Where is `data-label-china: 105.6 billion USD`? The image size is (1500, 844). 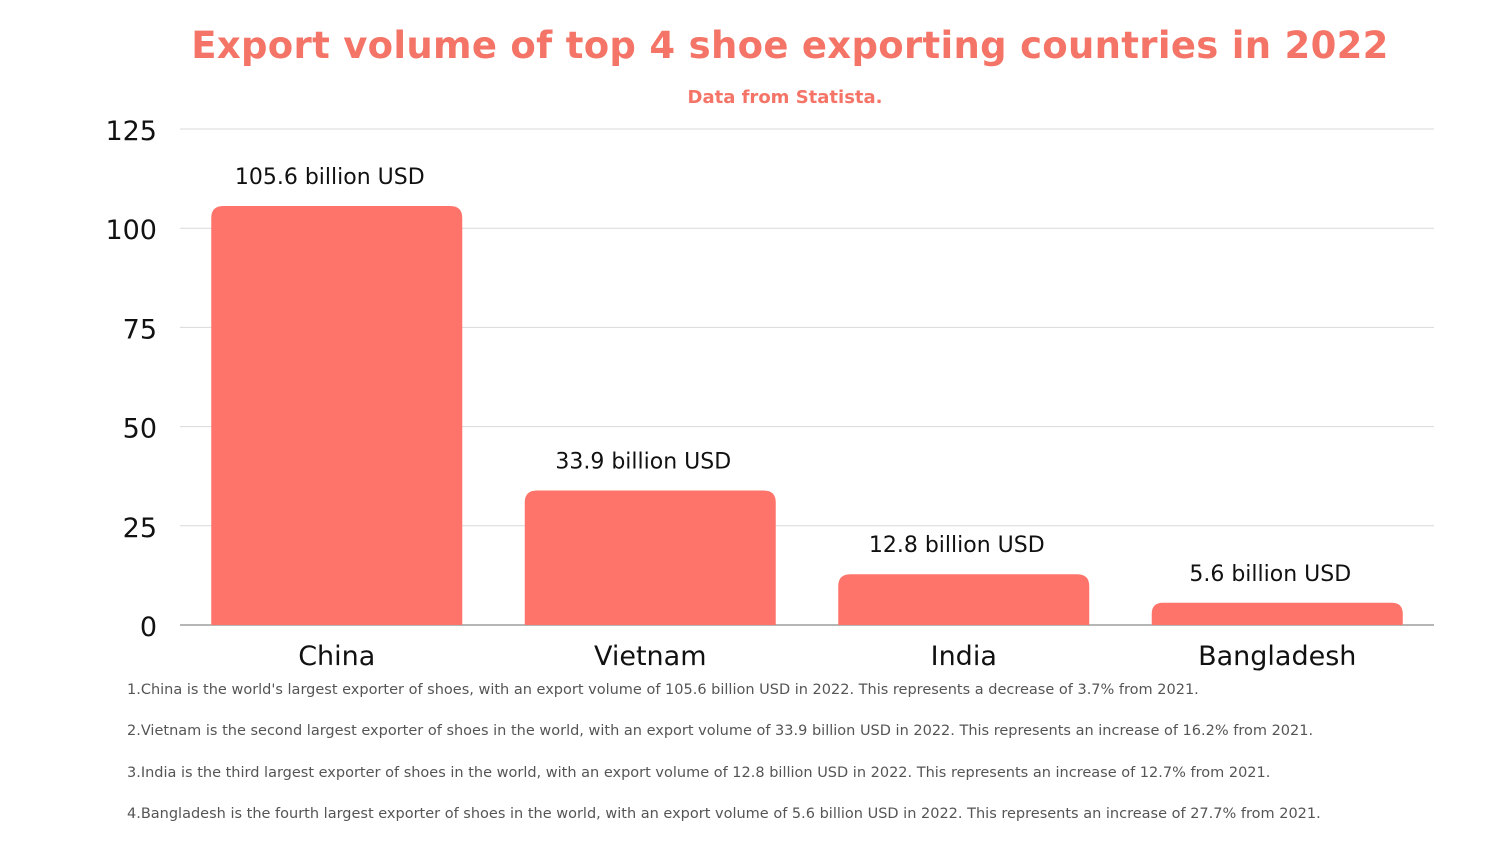 data-label-china: 105.6 billion USD is located at coordinates (330, 177).